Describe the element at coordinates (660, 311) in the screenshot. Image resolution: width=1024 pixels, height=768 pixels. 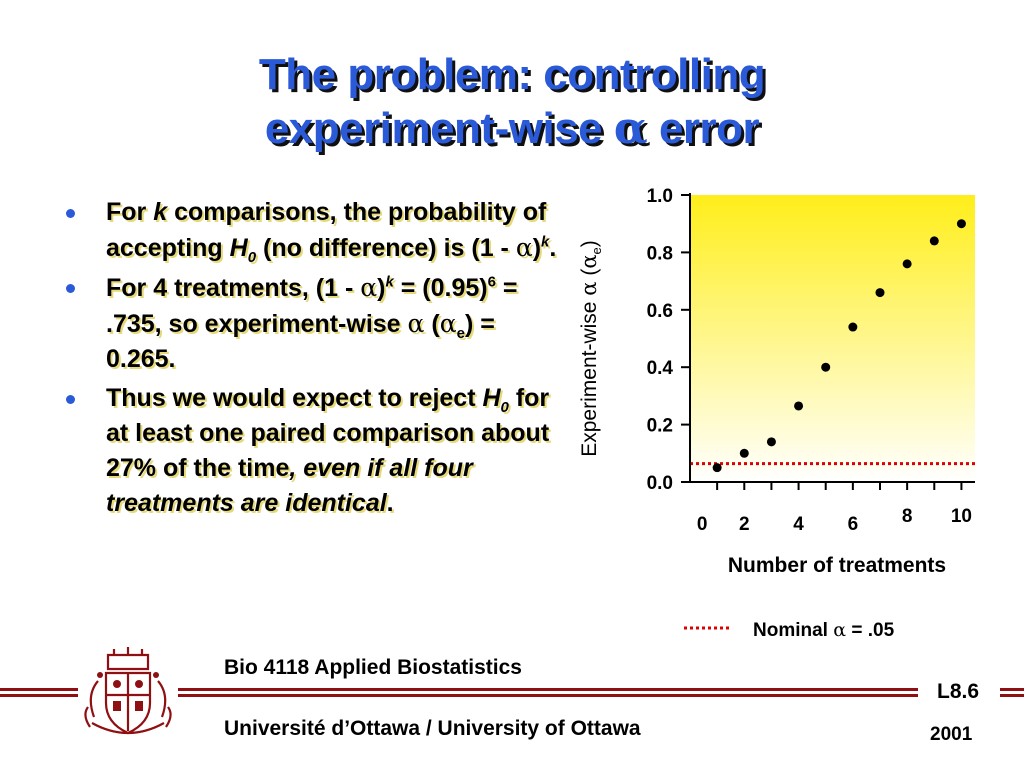
I see `y-tick-label: 0.6` at that location.